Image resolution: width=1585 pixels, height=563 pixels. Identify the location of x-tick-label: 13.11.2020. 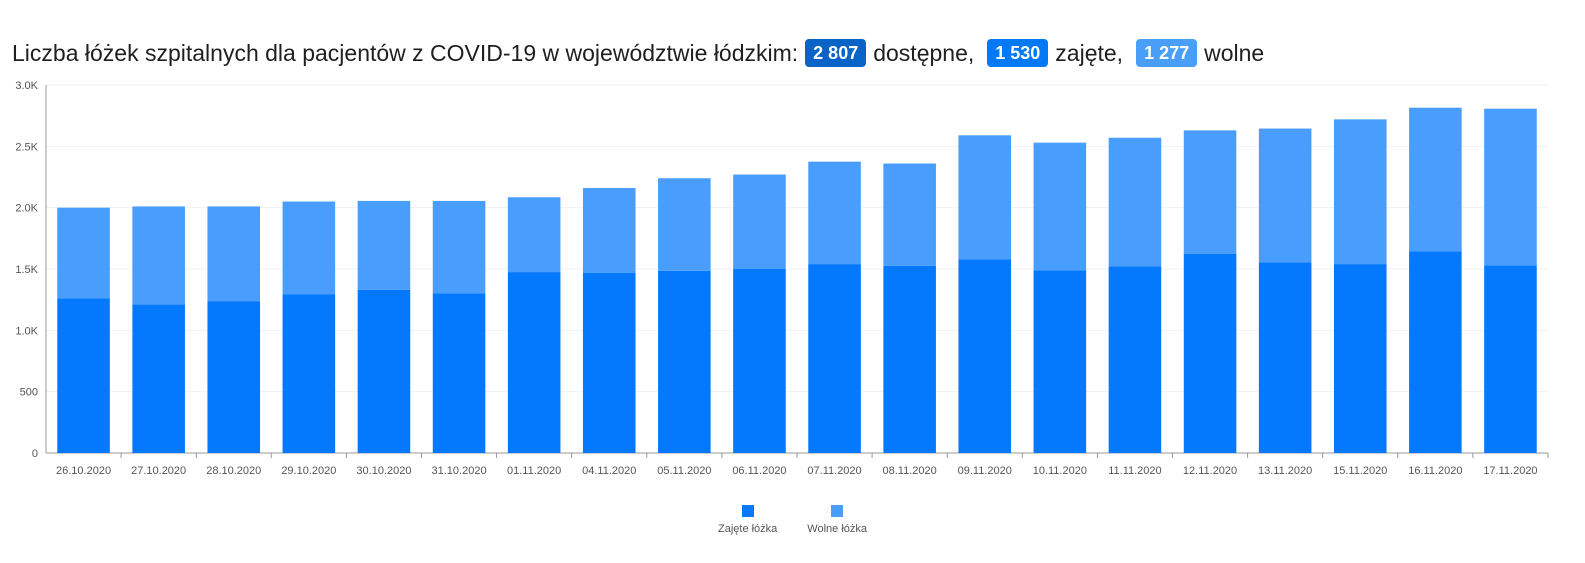
(1285, 471).